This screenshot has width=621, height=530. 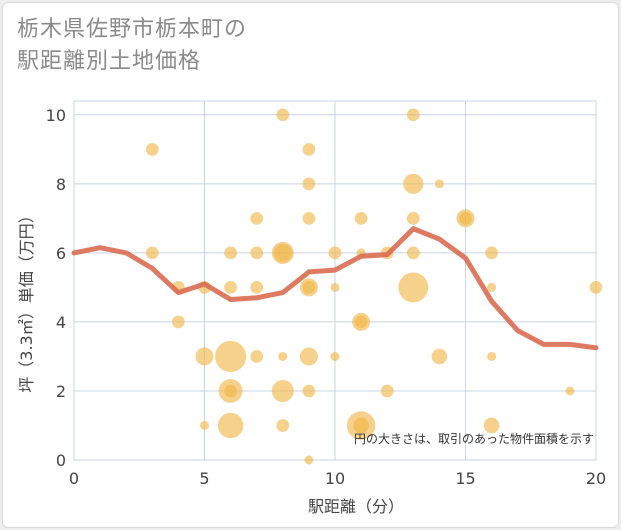 What do you see at coordinates (74, 478) in the screenshot?
I see `x-tick-label: 0` at bounding box center [74, 478].